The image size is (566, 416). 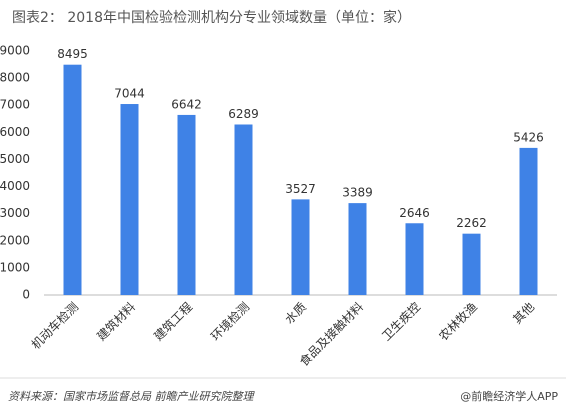 I want to click on value-label: 3527, so click(x=300, y=189).